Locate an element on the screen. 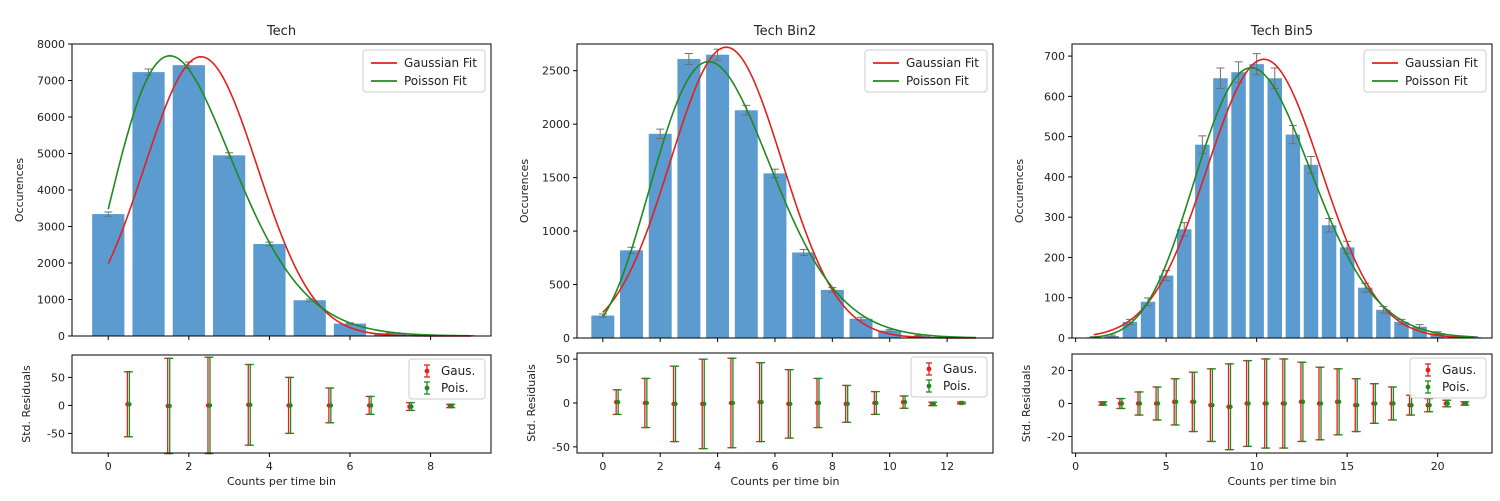  residual-x-tick-label: 5 is located at coordinates (1166, 466).